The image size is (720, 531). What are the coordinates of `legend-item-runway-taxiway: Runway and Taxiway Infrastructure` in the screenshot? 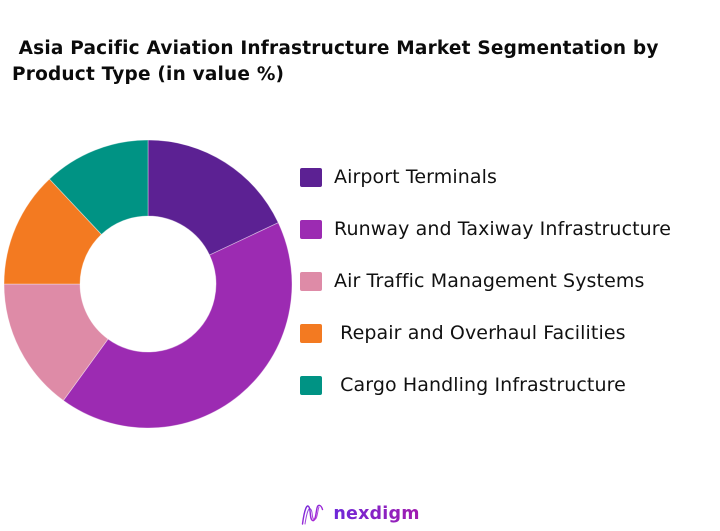 It's located at (485, 229).